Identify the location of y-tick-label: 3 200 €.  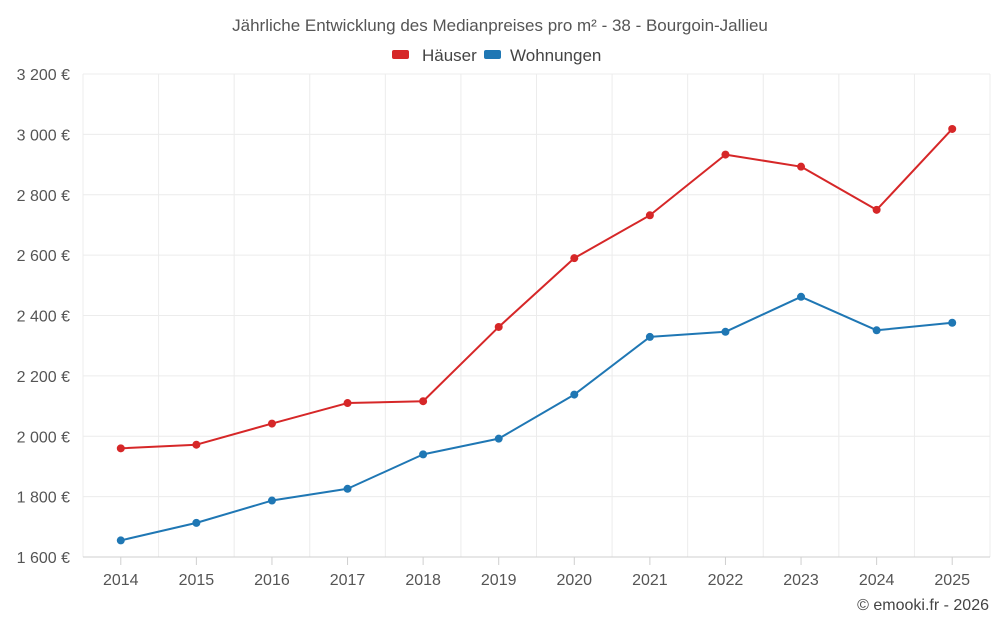
(43, 75).